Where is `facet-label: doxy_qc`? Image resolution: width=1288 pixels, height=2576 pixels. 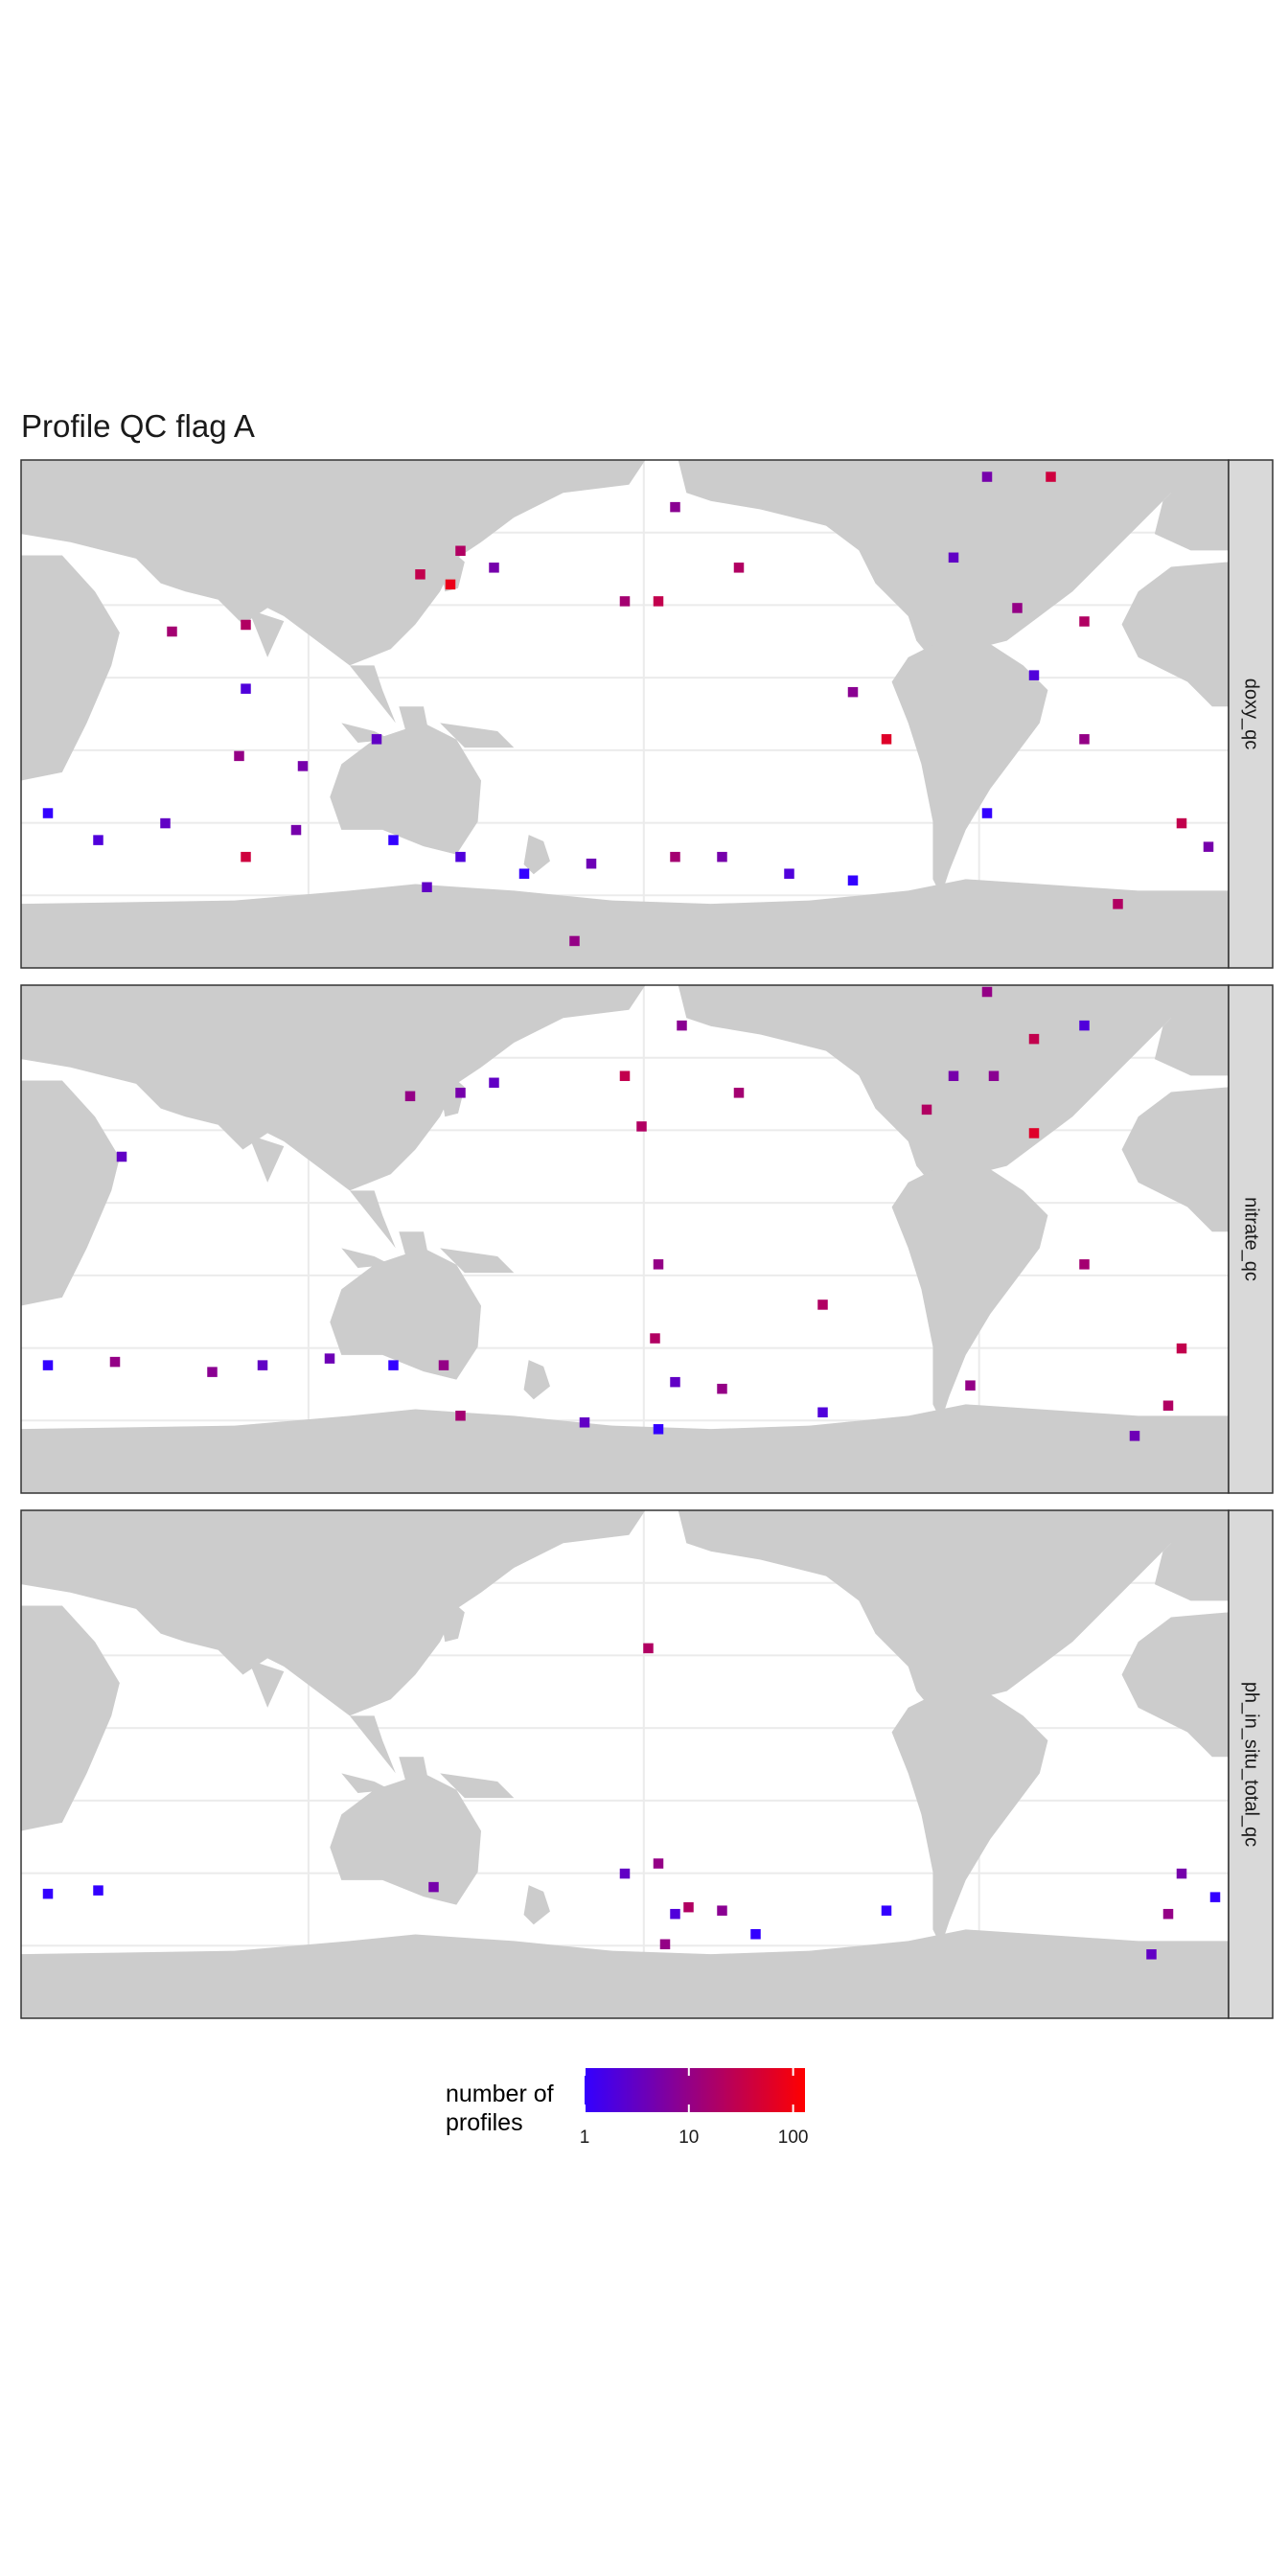 facet-label: doxy_qc is located at coordinates (1251, 714).